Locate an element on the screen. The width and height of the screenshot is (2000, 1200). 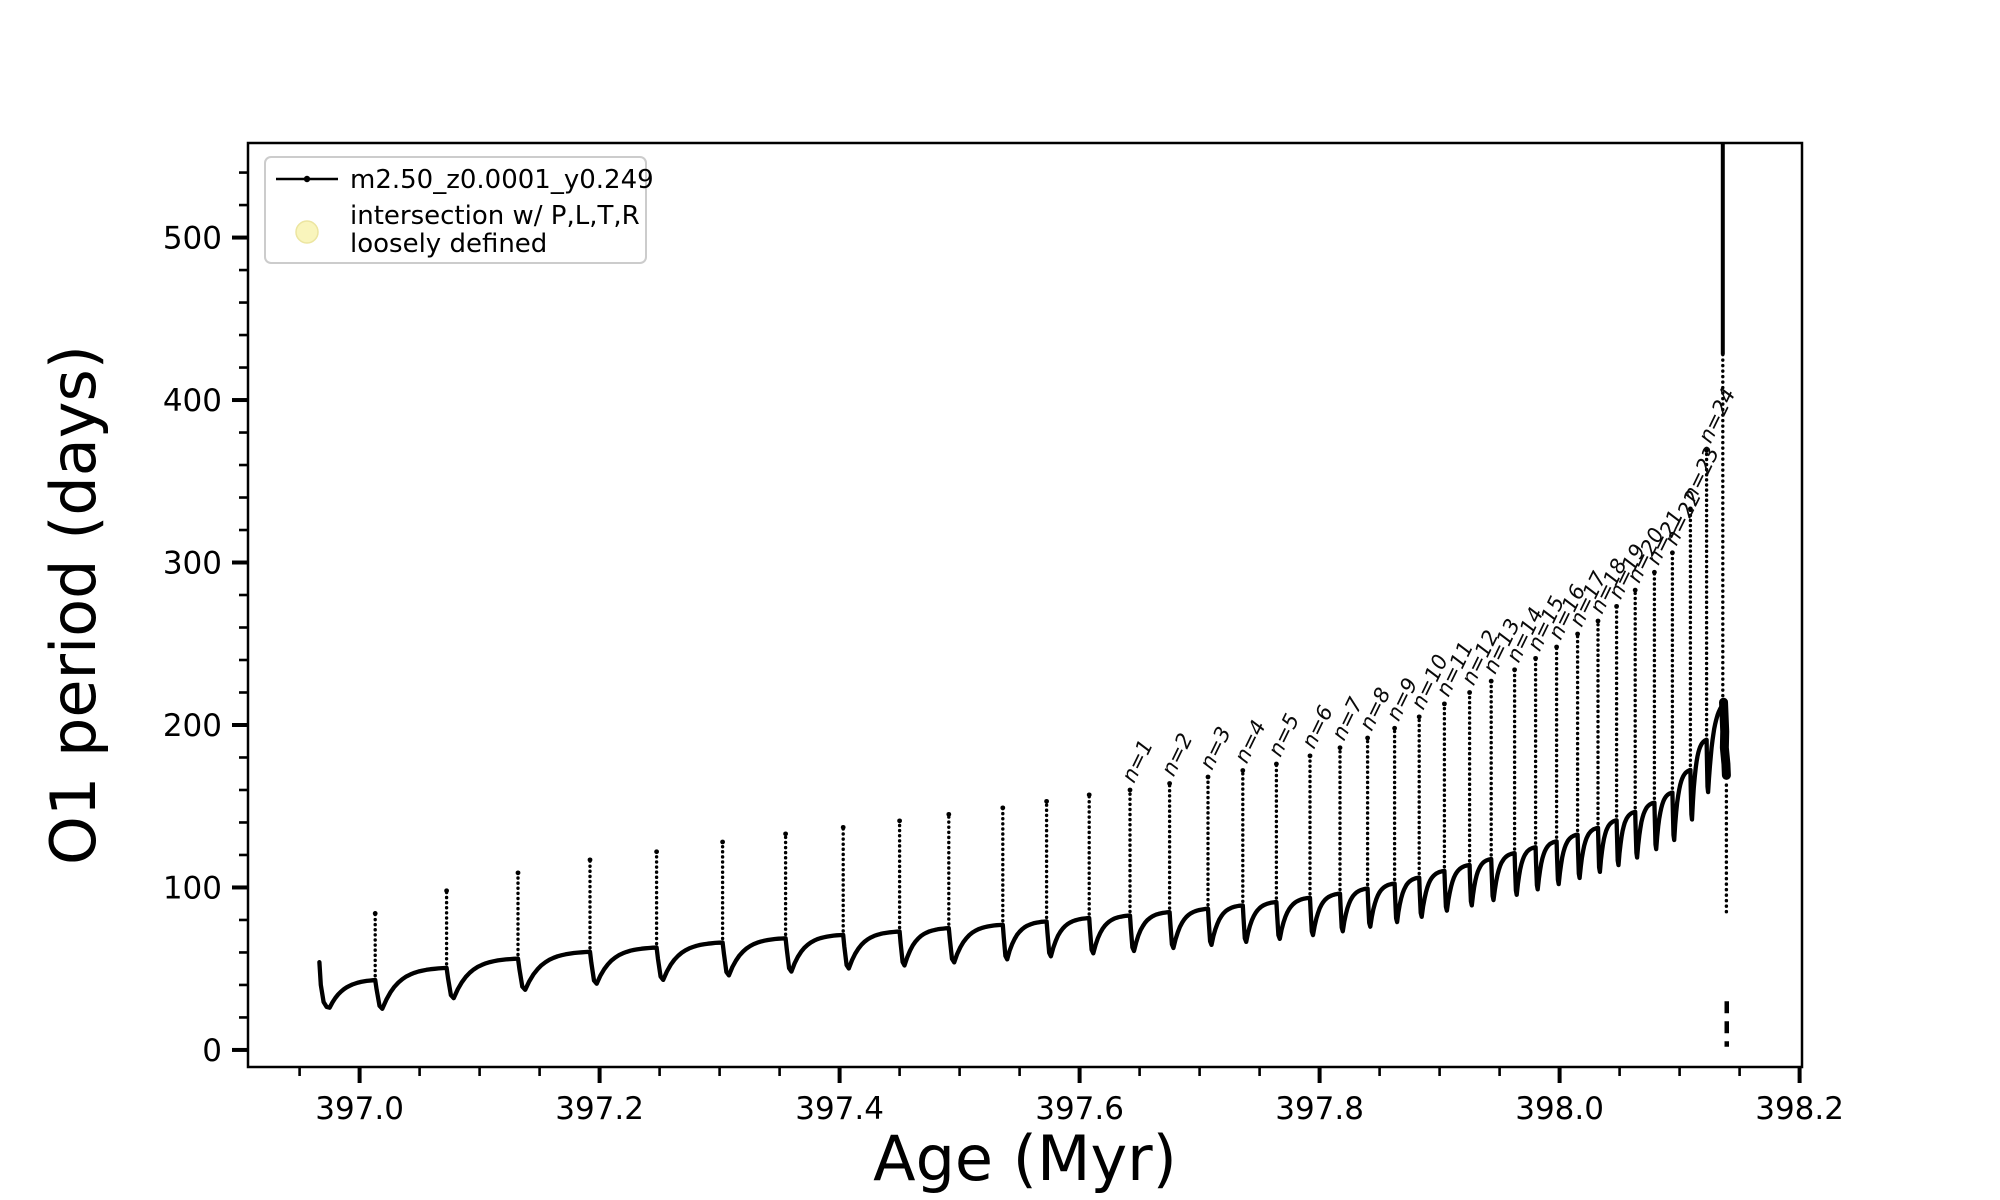
x-axis: 397.0 397.2 397.4 397.6 397.8 398.0 398.2 is located at coordinates (1071, 1097).